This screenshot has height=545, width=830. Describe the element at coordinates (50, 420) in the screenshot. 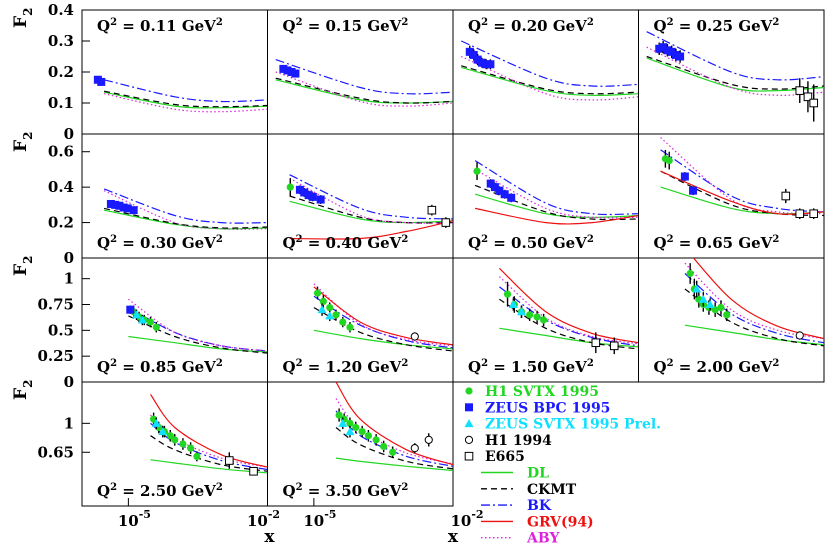

I see `y-axis-row-3: 0.65 1 F2` at that location.